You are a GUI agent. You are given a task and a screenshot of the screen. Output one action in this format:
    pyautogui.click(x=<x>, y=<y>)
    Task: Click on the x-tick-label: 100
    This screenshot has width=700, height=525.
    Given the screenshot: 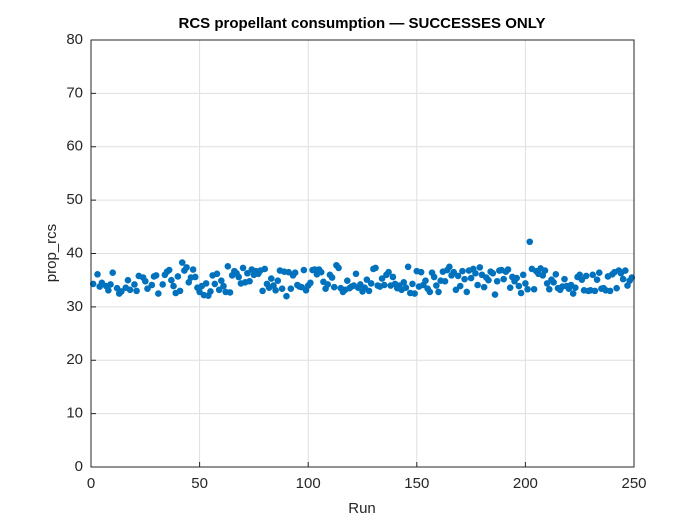 What is the action you would take?
    pyautogui.click(x=308, y=483)
    